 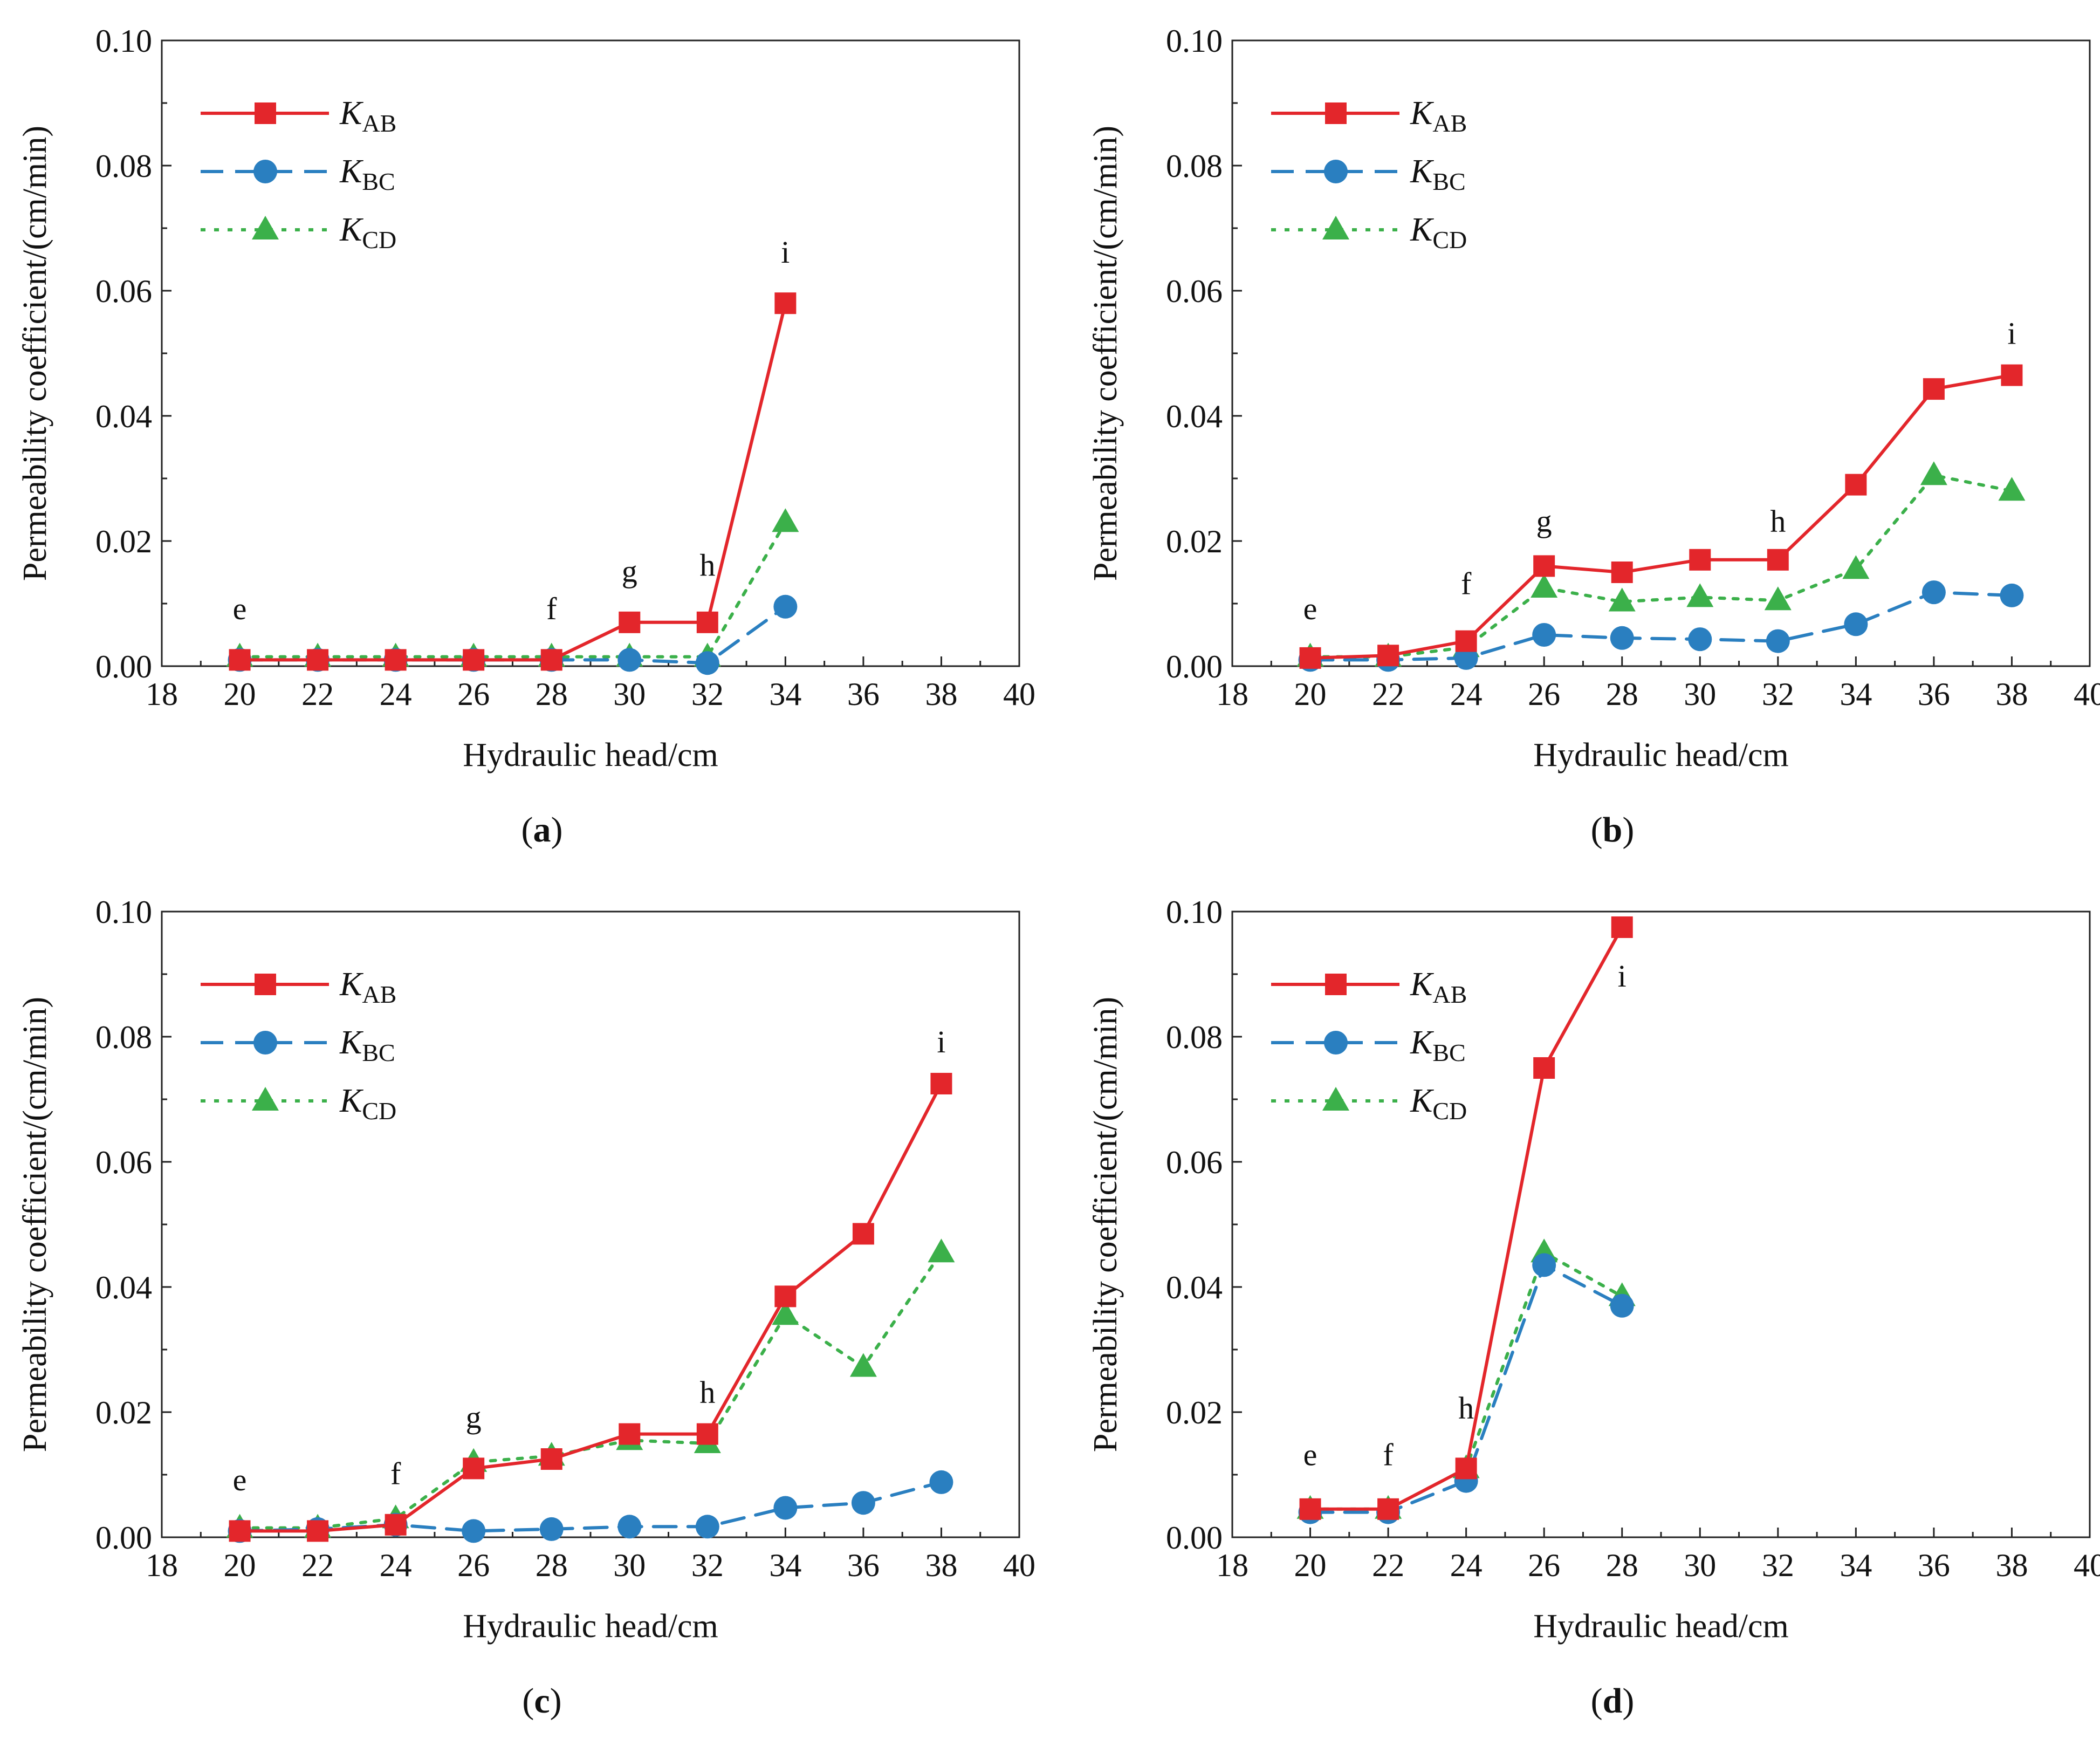 What do you see at coordinates (590, 755) in the screenshot?
I see `x-axis-label: Hydraulic head/cm` at bounding box center [590, 755].